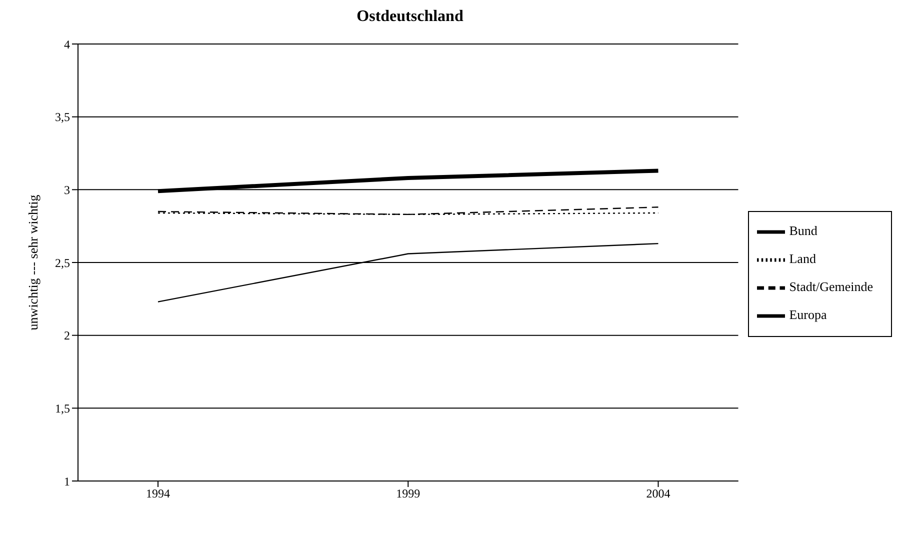 The height and width of the screenshot is (535, 900). Describe the element at coordinates (62, 263) in the screenshot. I see `y-tick-label: 2,5` at that location.